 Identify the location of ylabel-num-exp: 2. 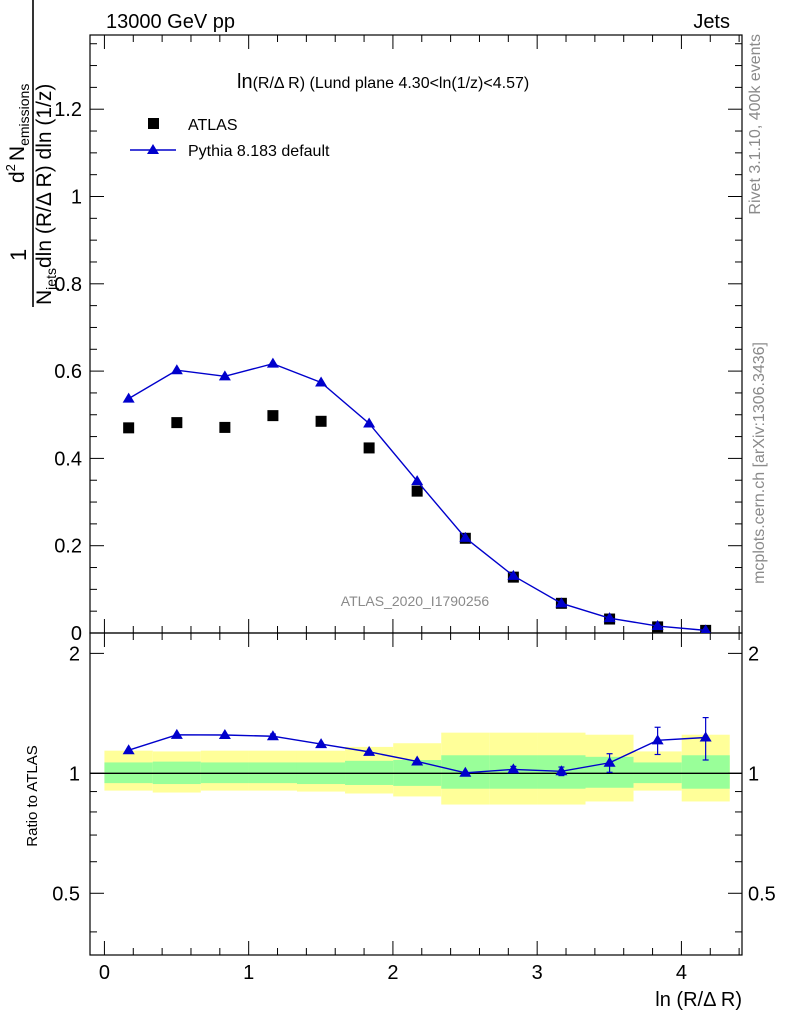
(10, 167).